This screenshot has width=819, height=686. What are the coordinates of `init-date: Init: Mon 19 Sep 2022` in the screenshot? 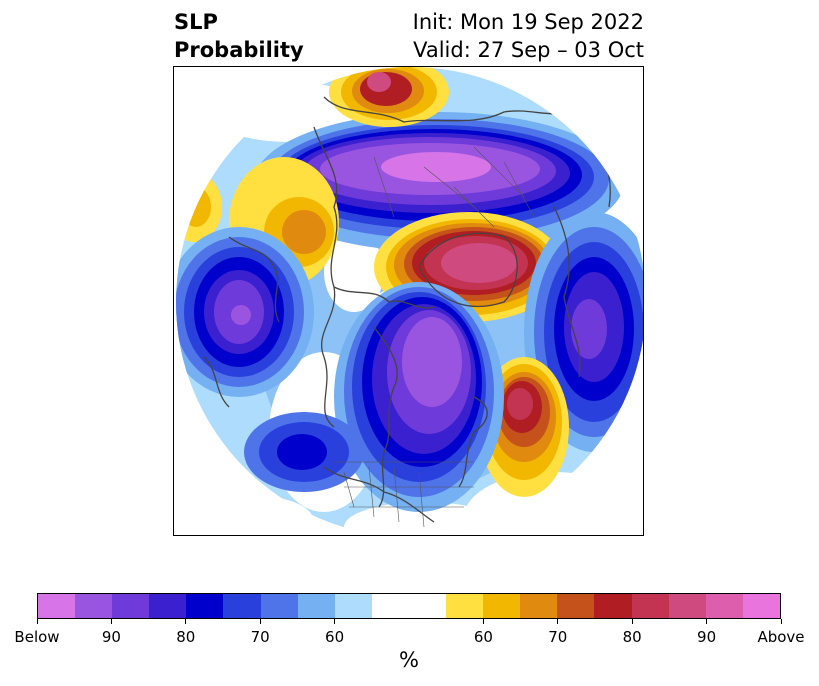 It's located at (528, 22).